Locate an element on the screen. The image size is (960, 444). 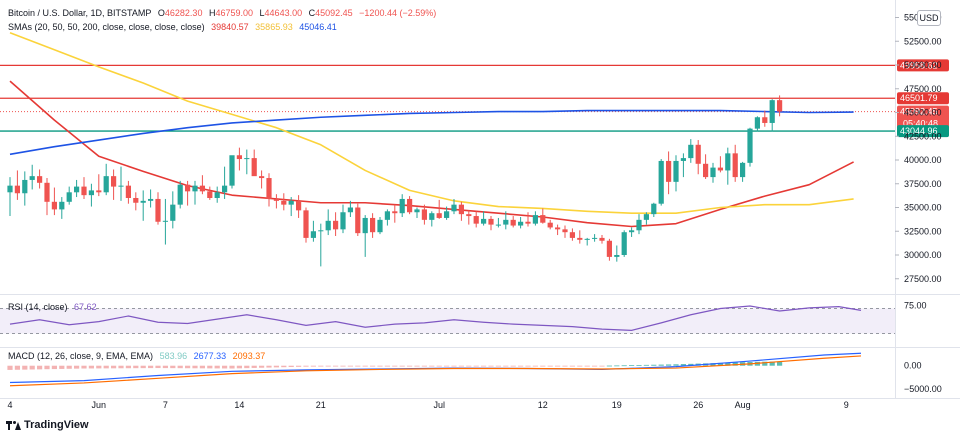
sma50-value: 35865.93 is located at coordinates (274, 27).